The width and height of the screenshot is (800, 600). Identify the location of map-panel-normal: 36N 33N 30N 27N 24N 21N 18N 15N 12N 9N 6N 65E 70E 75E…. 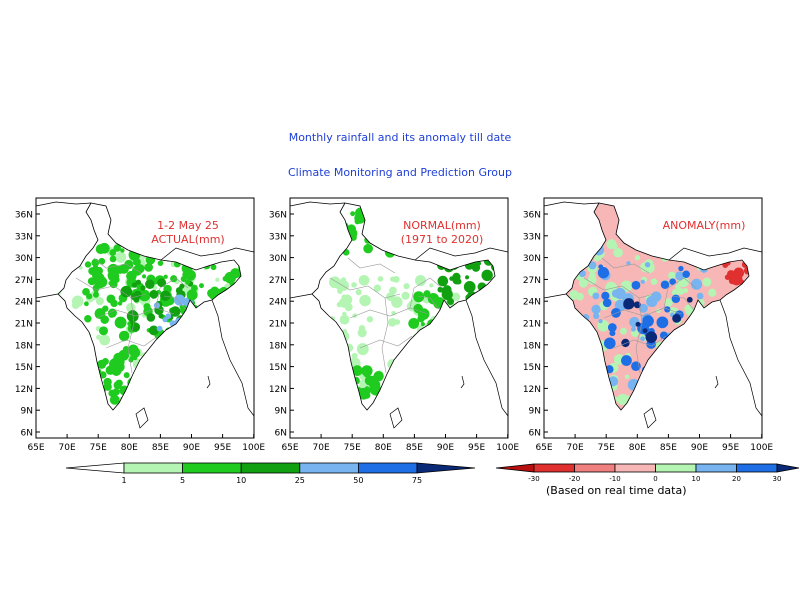
(394, 325).